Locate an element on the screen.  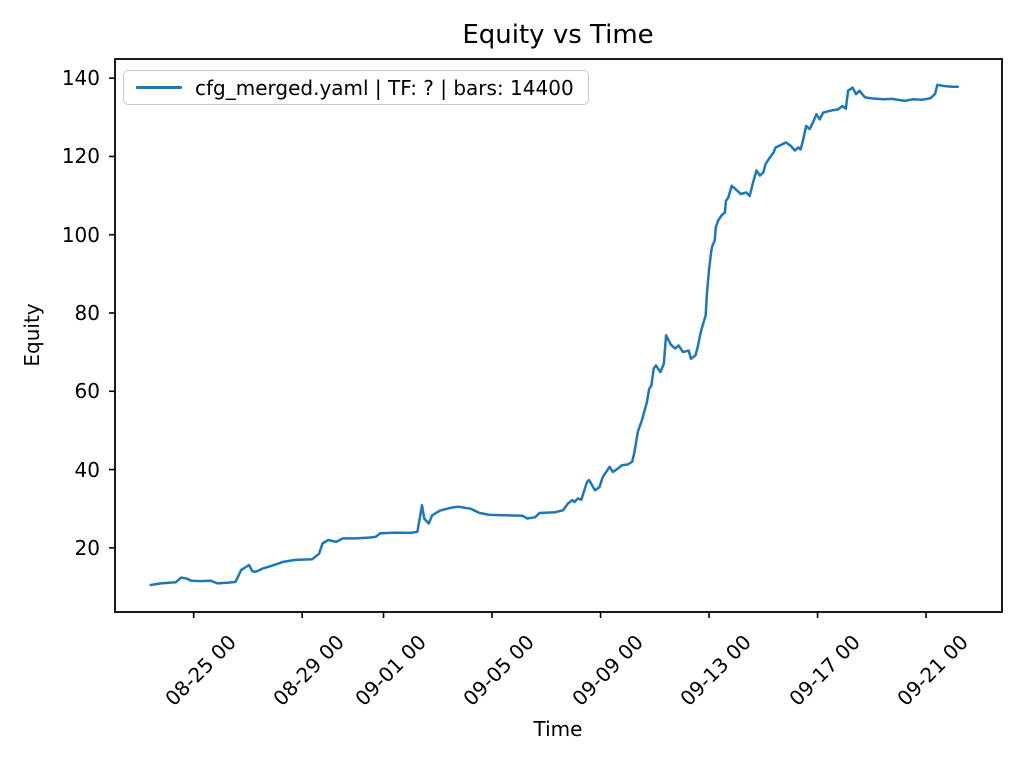
y-tick-label: 140 is located at coordinates (80, 78).